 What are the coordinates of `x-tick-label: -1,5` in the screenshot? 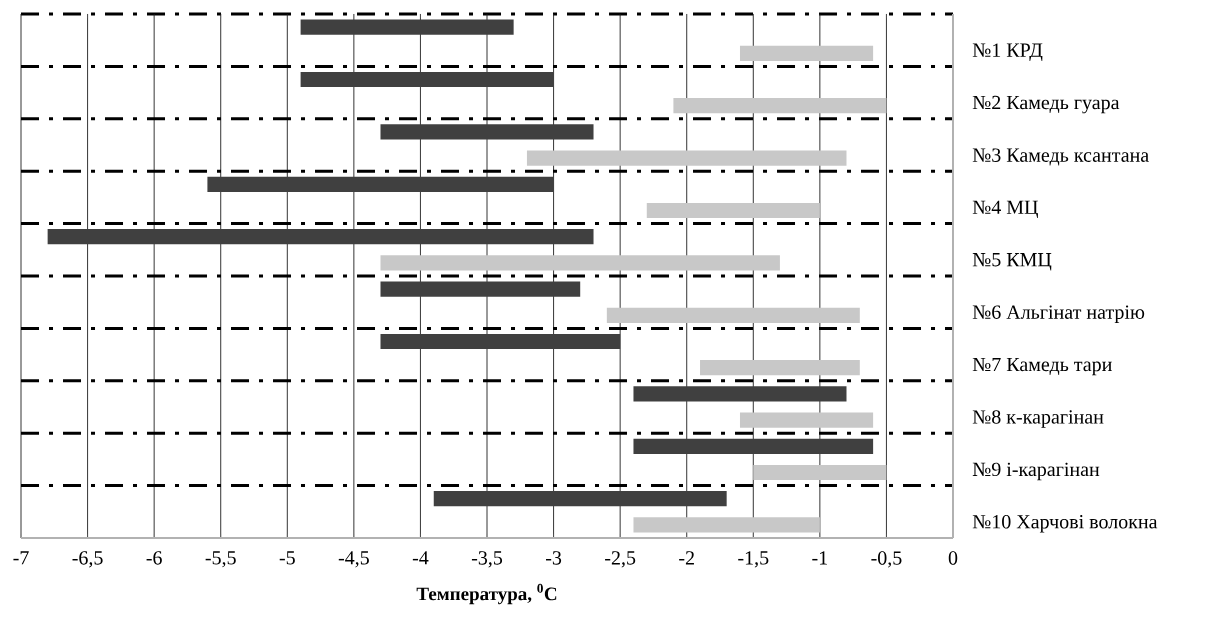 It's located at (753, 559).